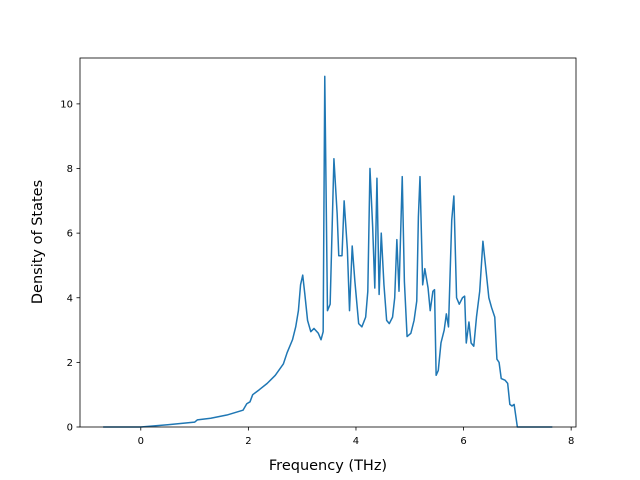 The width and height of the screenshot is (640, 480). Describe the element at coordinates (248, 441) in the screenshot. I see `x-tick-label: 2` at that location.